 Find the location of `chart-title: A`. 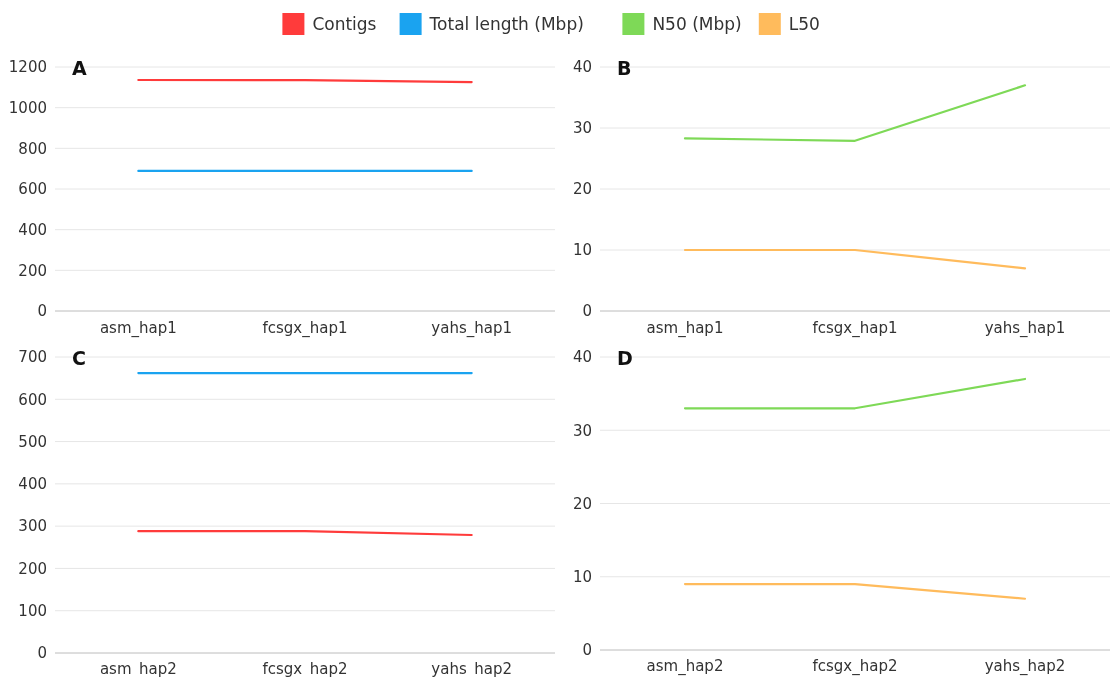

chart-title: A is located at coordinates (79, 68).